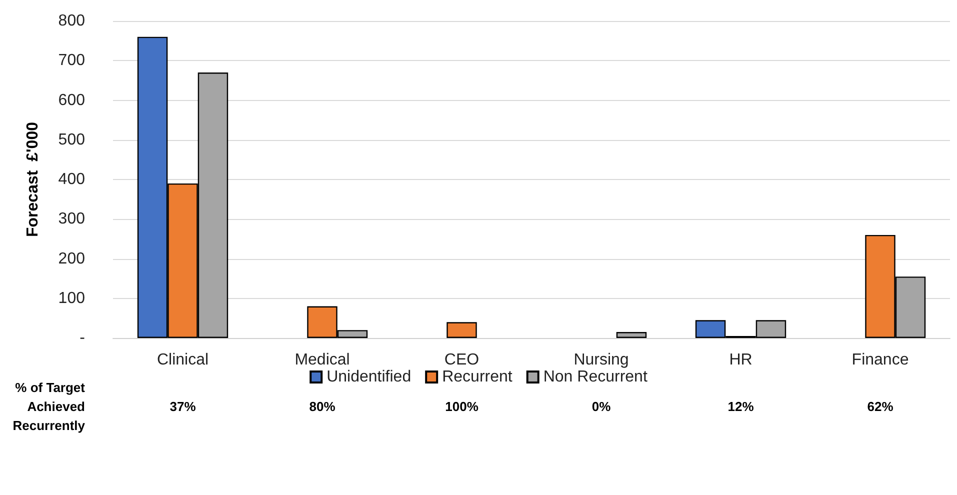  Describe the element at coordinates (322, 406) in the screenshot. I see `text: 80%` at that location.